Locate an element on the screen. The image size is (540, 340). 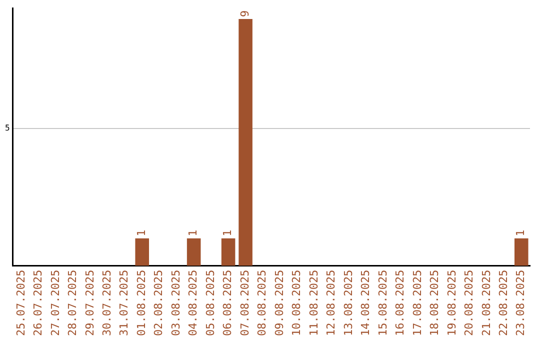
x-tick-label: 27.07.2025 is located at coordinates (55, 303).